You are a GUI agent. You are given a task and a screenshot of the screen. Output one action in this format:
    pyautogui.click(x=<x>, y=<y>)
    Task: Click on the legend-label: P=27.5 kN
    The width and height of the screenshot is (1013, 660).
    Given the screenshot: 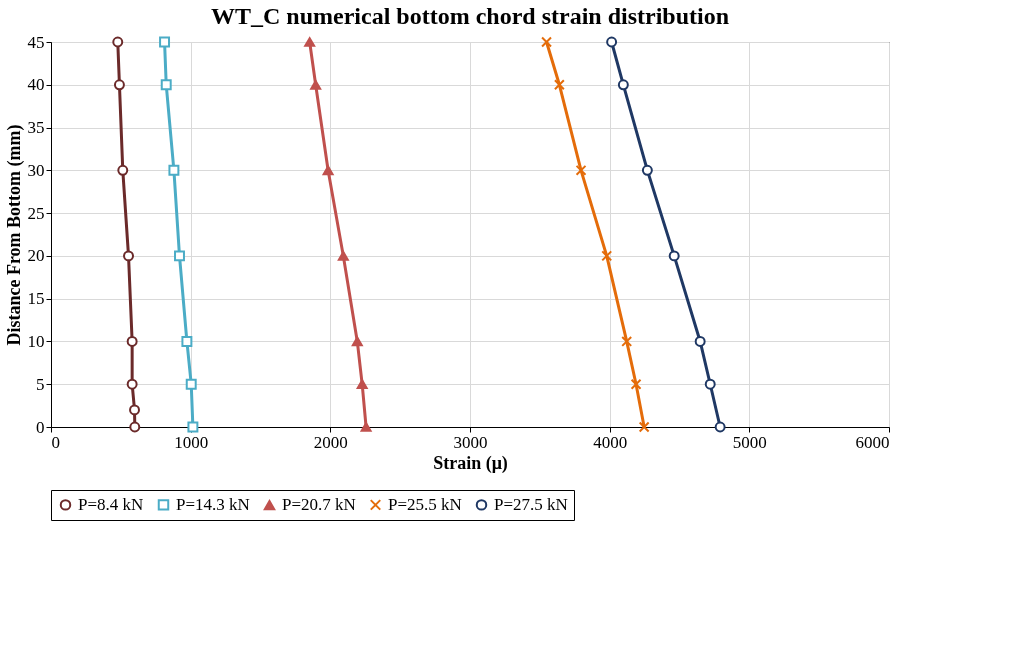 What is the action you would take?
    pyautogui.click(x=531, y=504)
    